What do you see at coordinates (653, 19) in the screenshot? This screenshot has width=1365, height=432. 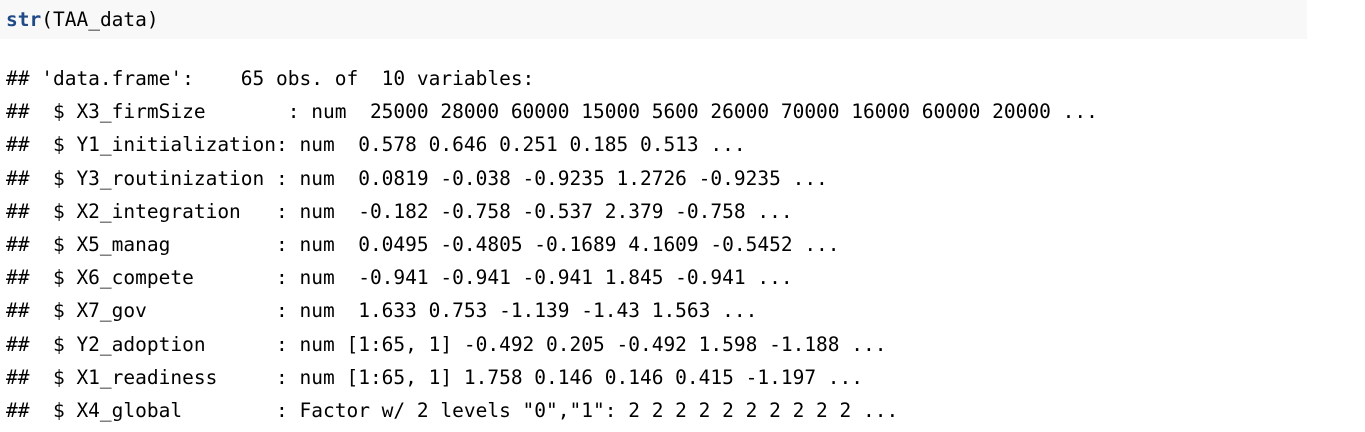 I see `code-chunk: str(TAA_data)` at bounding box center [653, 19].